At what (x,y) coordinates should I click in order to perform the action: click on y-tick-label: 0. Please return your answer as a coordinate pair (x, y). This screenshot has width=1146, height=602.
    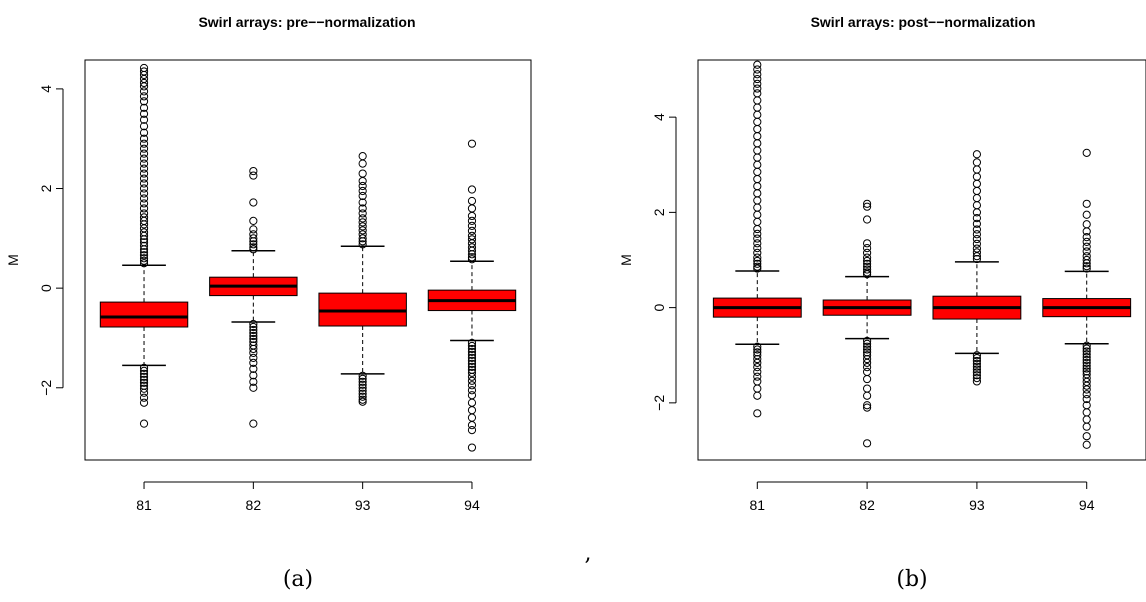
    Looking at the image, I should click on (46, 288).